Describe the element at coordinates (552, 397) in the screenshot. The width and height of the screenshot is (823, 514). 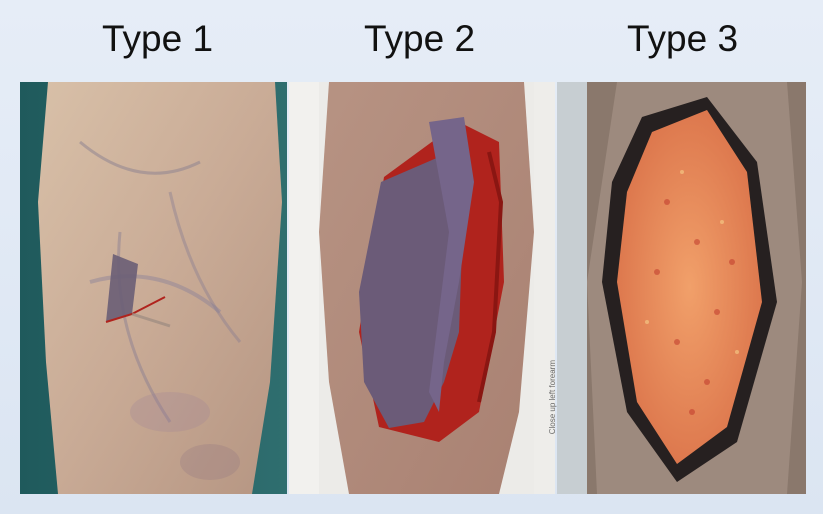
I see `panel-3-caption: Close up left forearm` at that location.